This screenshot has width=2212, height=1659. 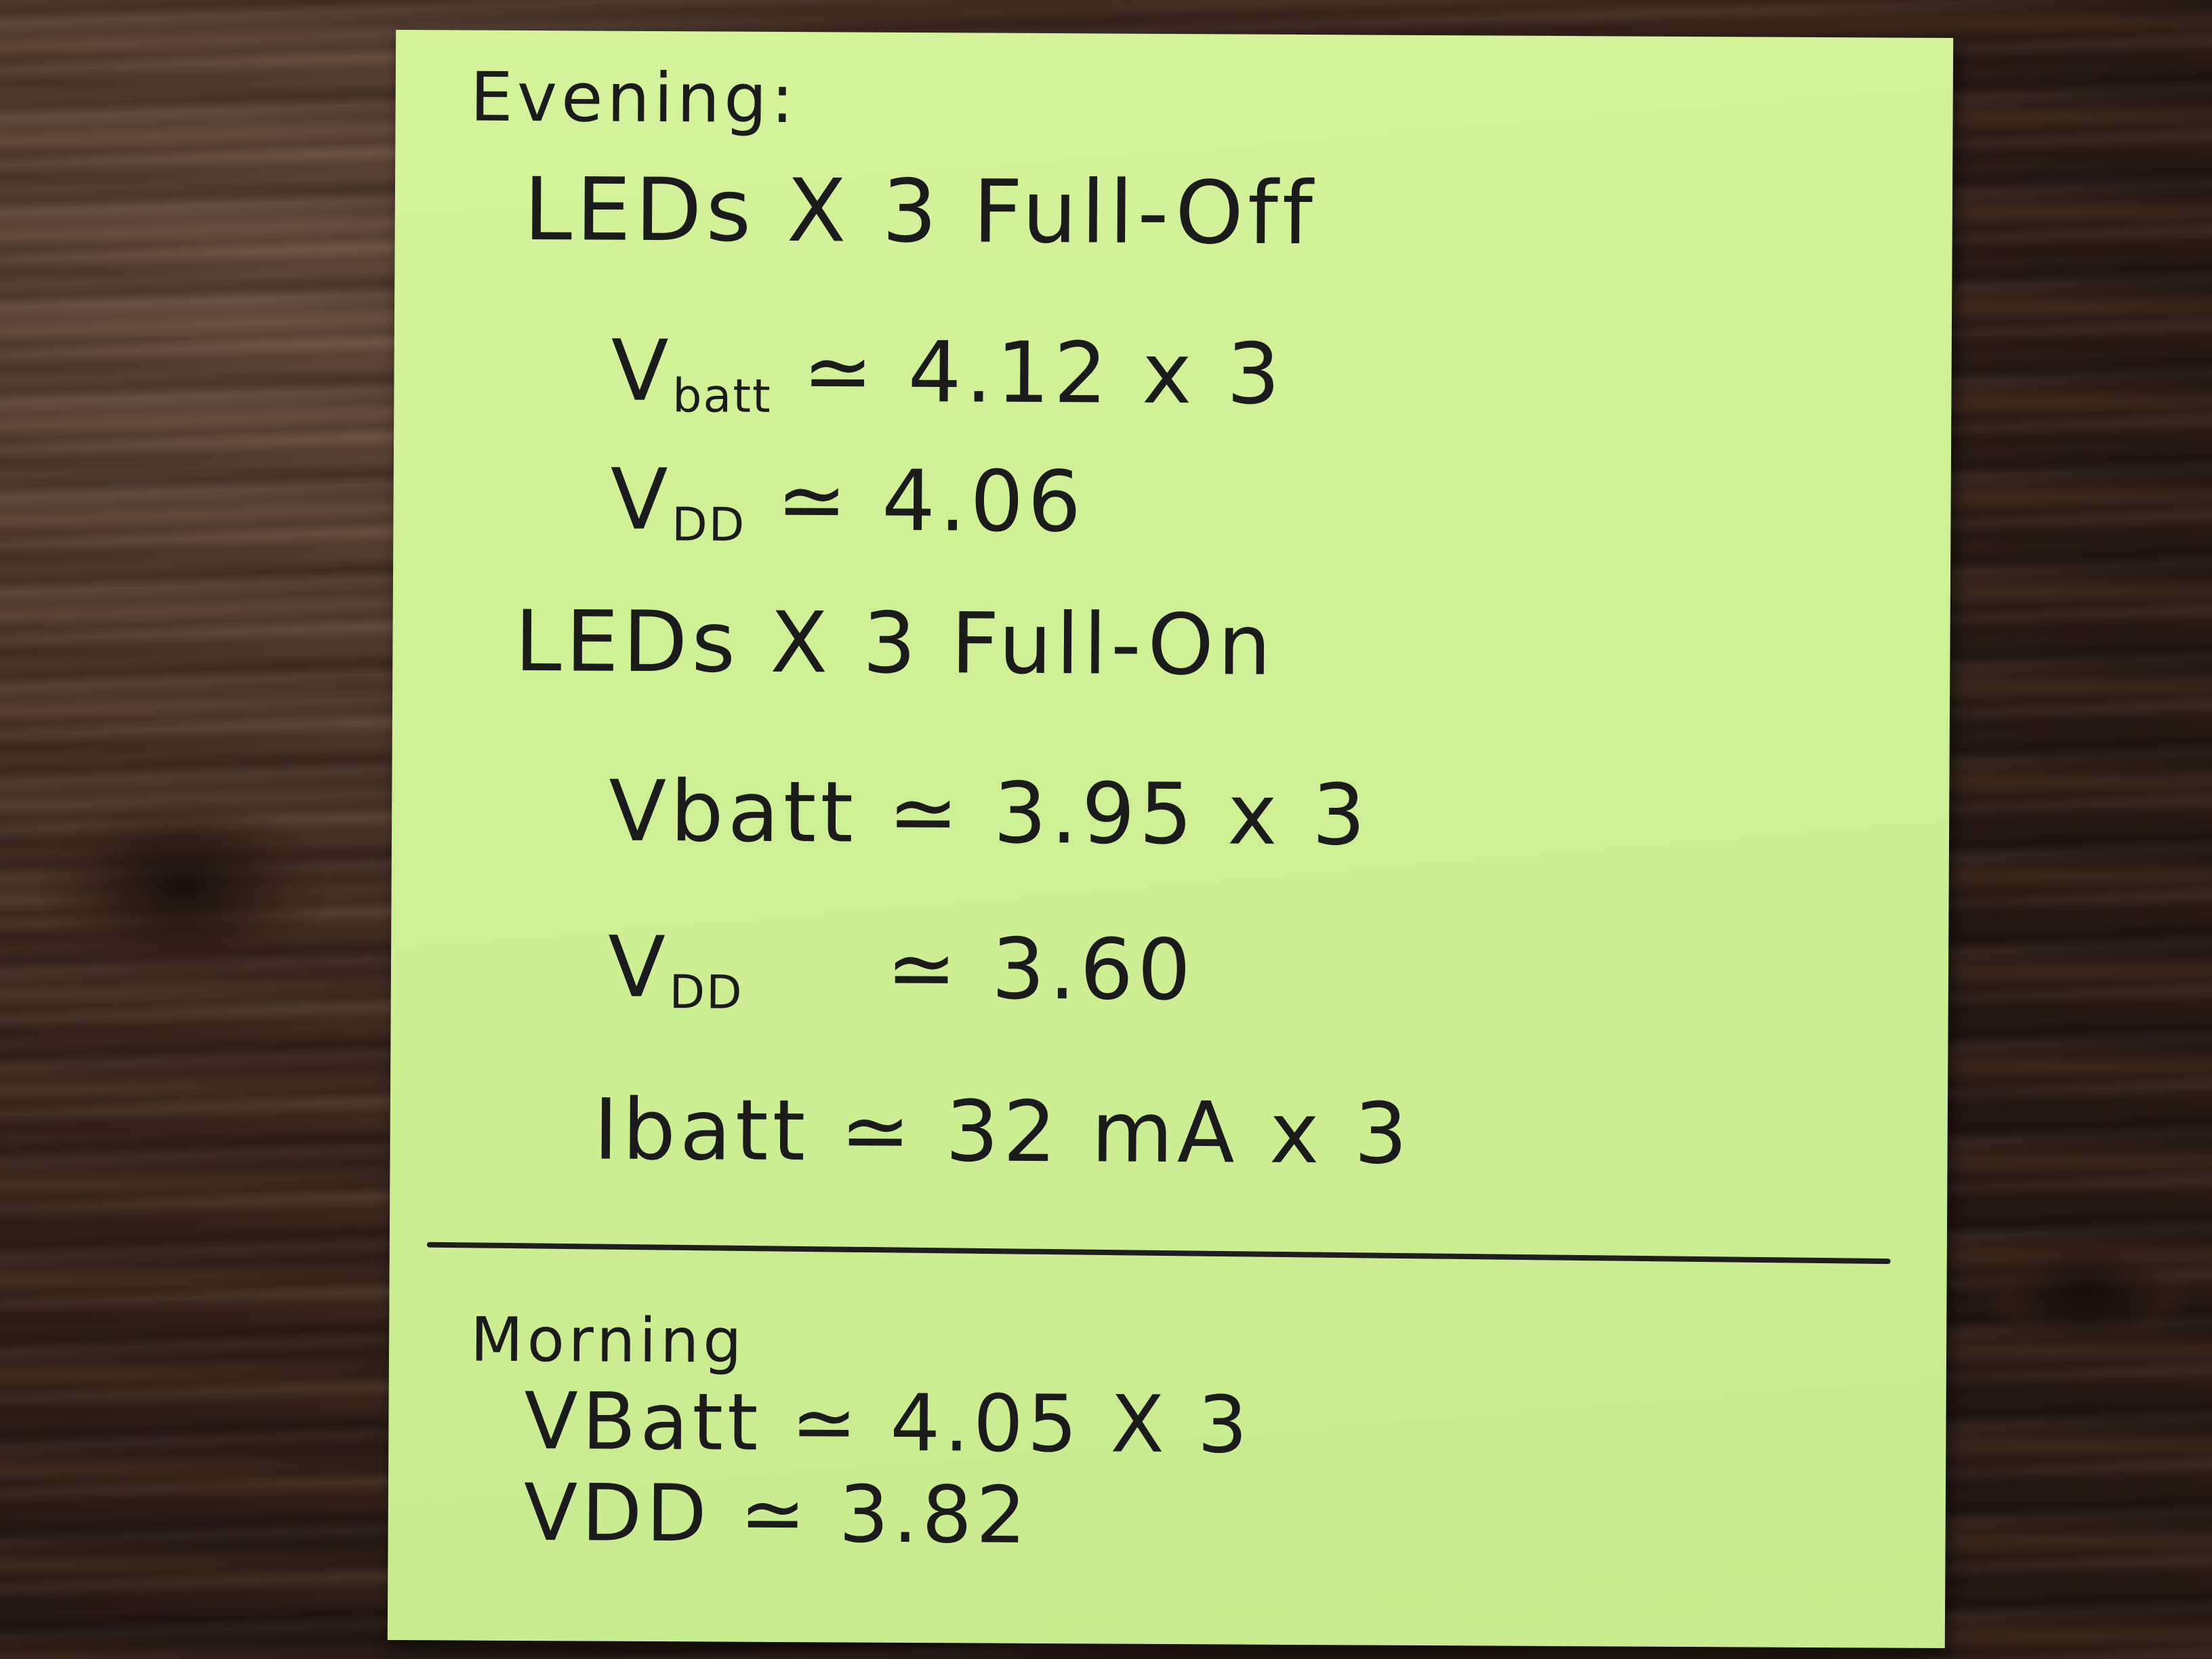 I want to click on full-on-ibatt-line: Ibatt ≃ 32 mA x 3, so click(x=1002, y=1132).